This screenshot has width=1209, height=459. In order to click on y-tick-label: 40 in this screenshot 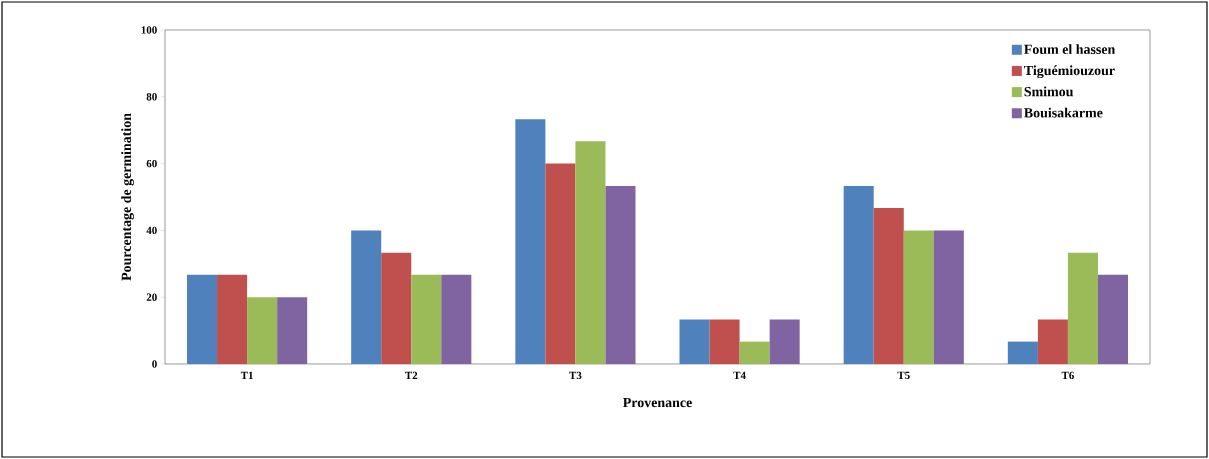, I will do `click(151, 230)`.